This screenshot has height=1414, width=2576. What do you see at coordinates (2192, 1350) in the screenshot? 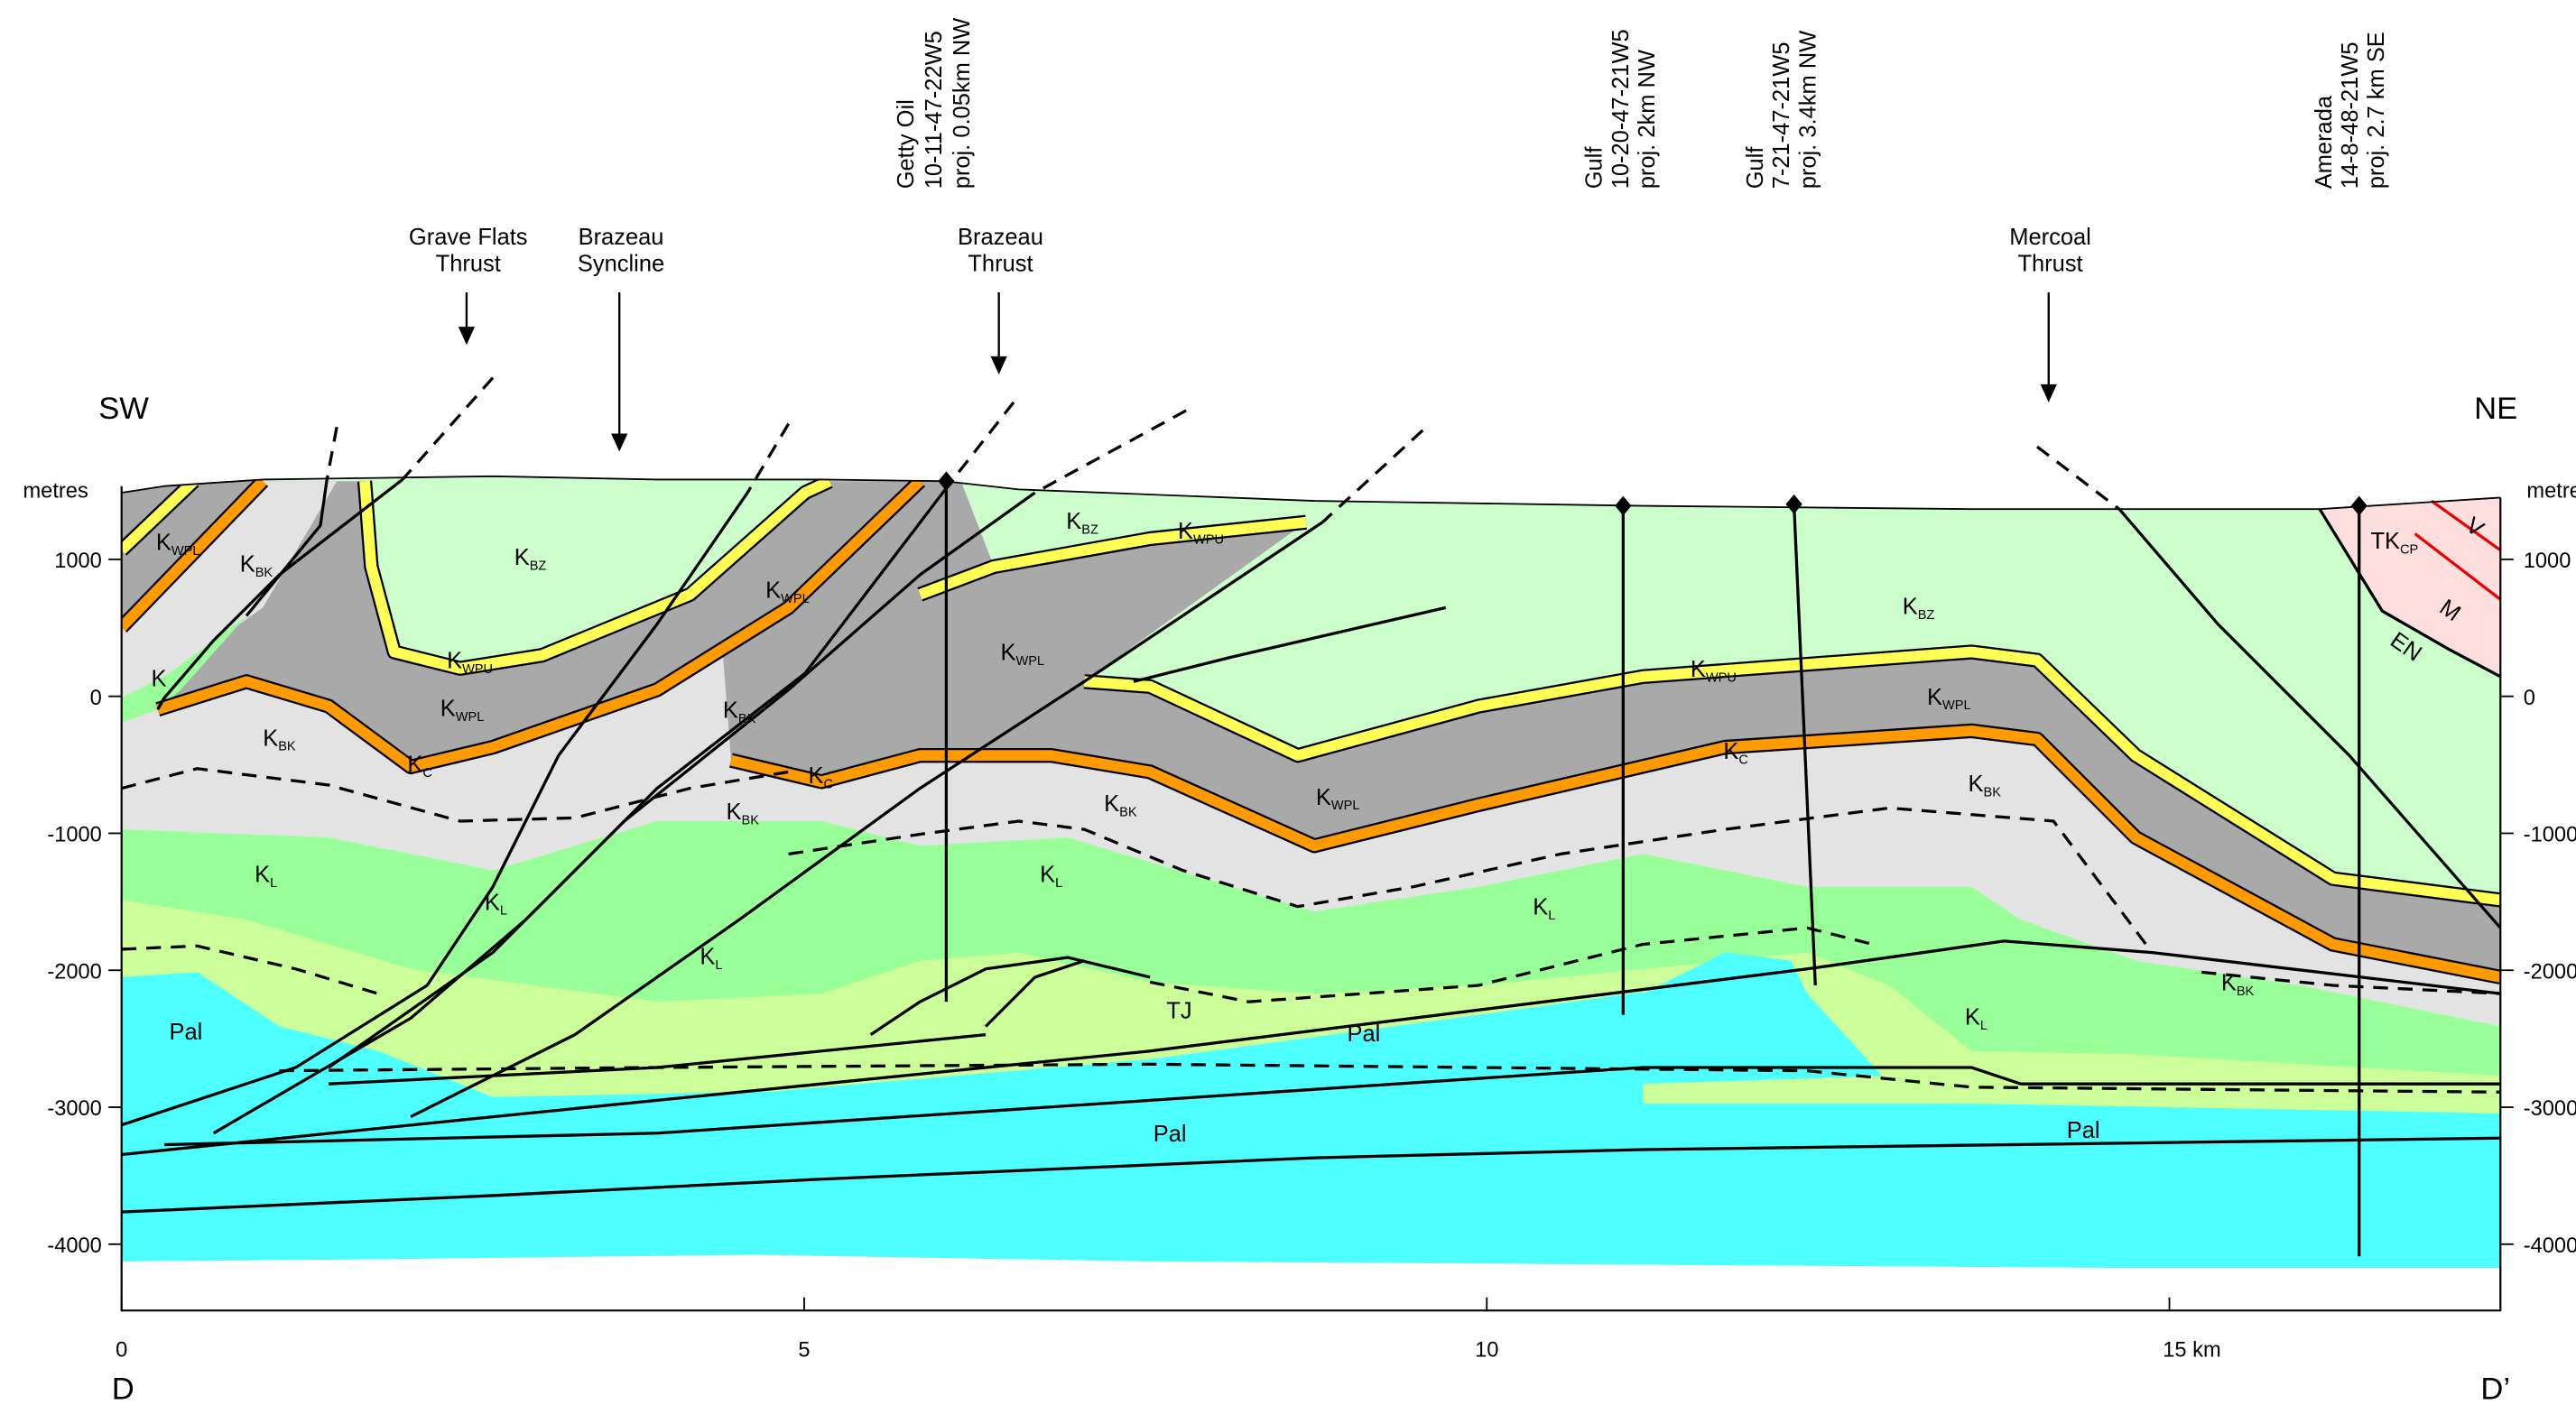
I see `x-tick-label: 15 km` at bounding box center [2192, 1350].